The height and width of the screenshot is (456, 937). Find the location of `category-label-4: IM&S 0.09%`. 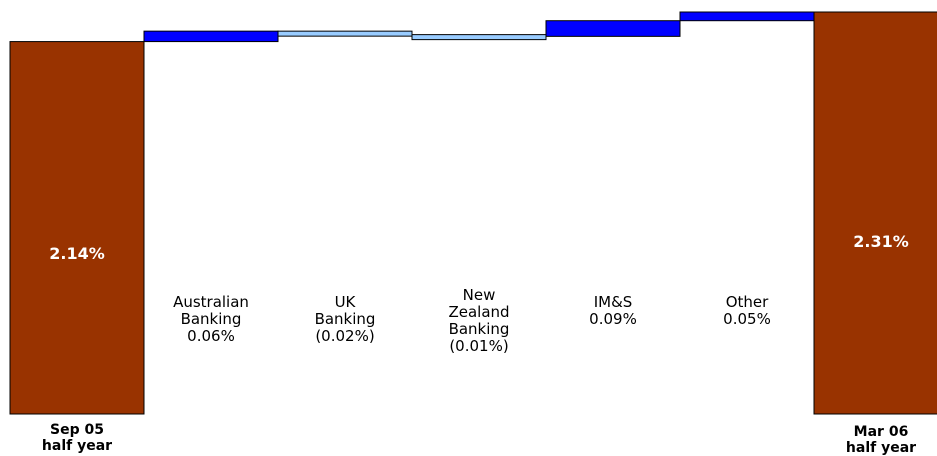

category-label-4: IM&S 0.09% is located at coordinates (613, 310).